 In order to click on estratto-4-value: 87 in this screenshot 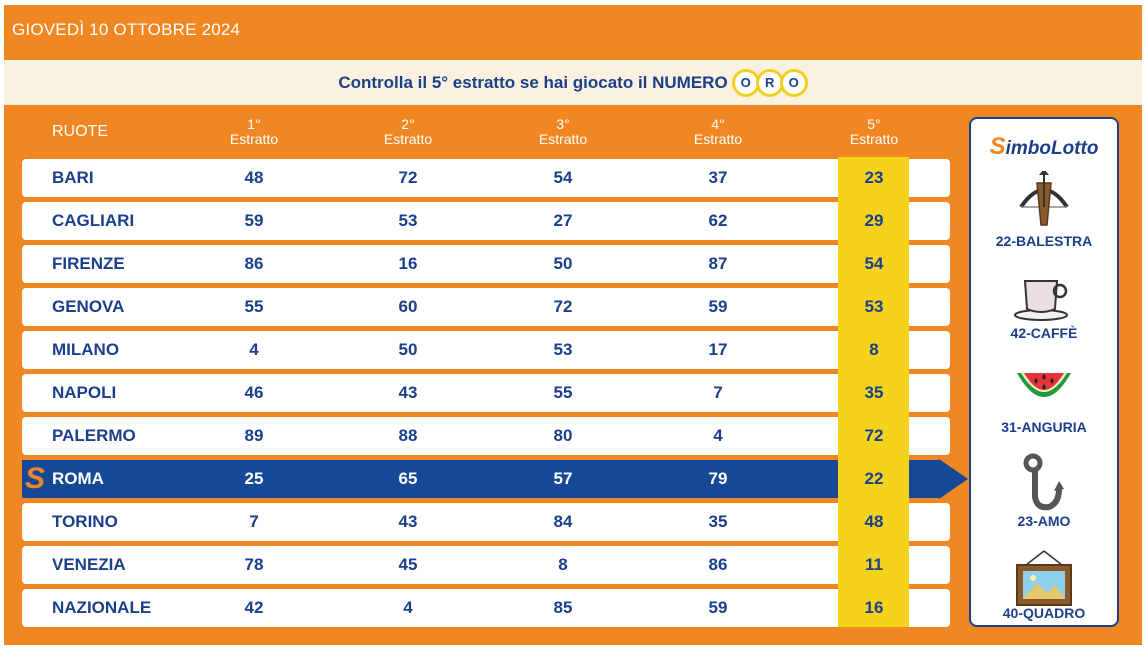, I will do `click(718, 263)`.